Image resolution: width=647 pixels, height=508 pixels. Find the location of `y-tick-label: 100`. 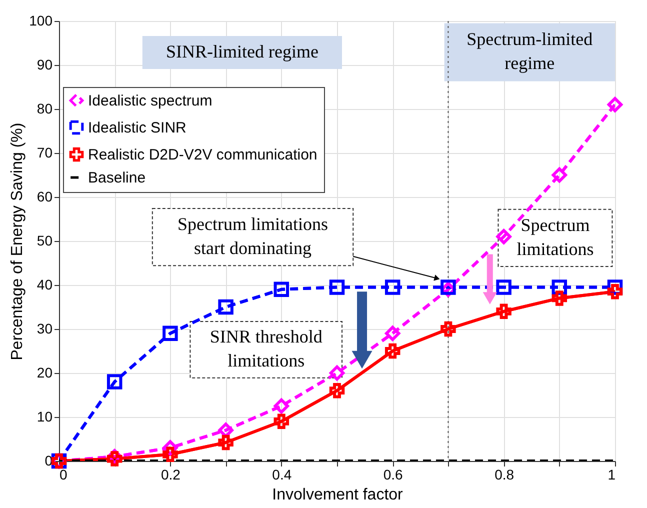

y-tick-label: 100 is located at coordinates (41, 20).